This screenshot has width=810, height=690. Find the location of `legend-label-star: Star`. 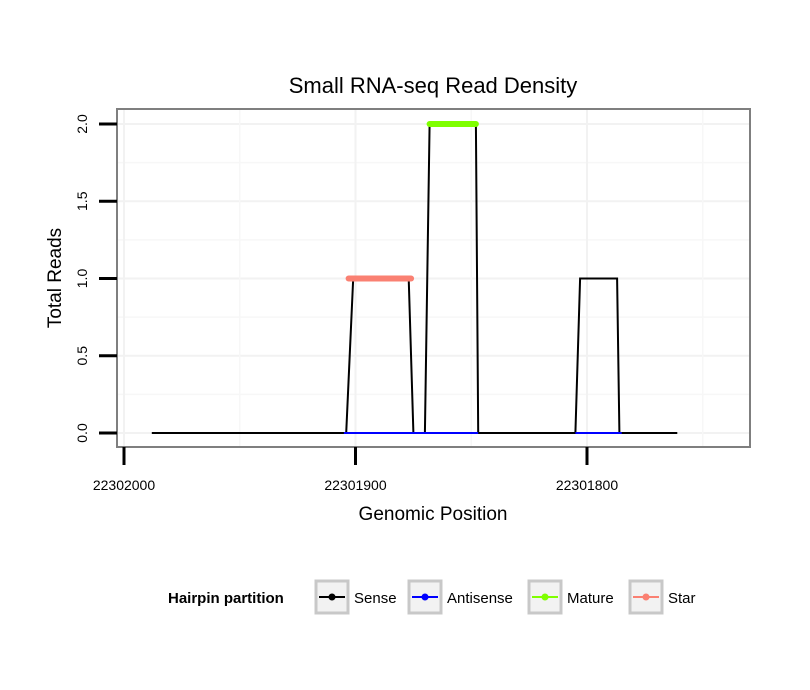

legend-label-star: Star is located at coordinates (682, 598).